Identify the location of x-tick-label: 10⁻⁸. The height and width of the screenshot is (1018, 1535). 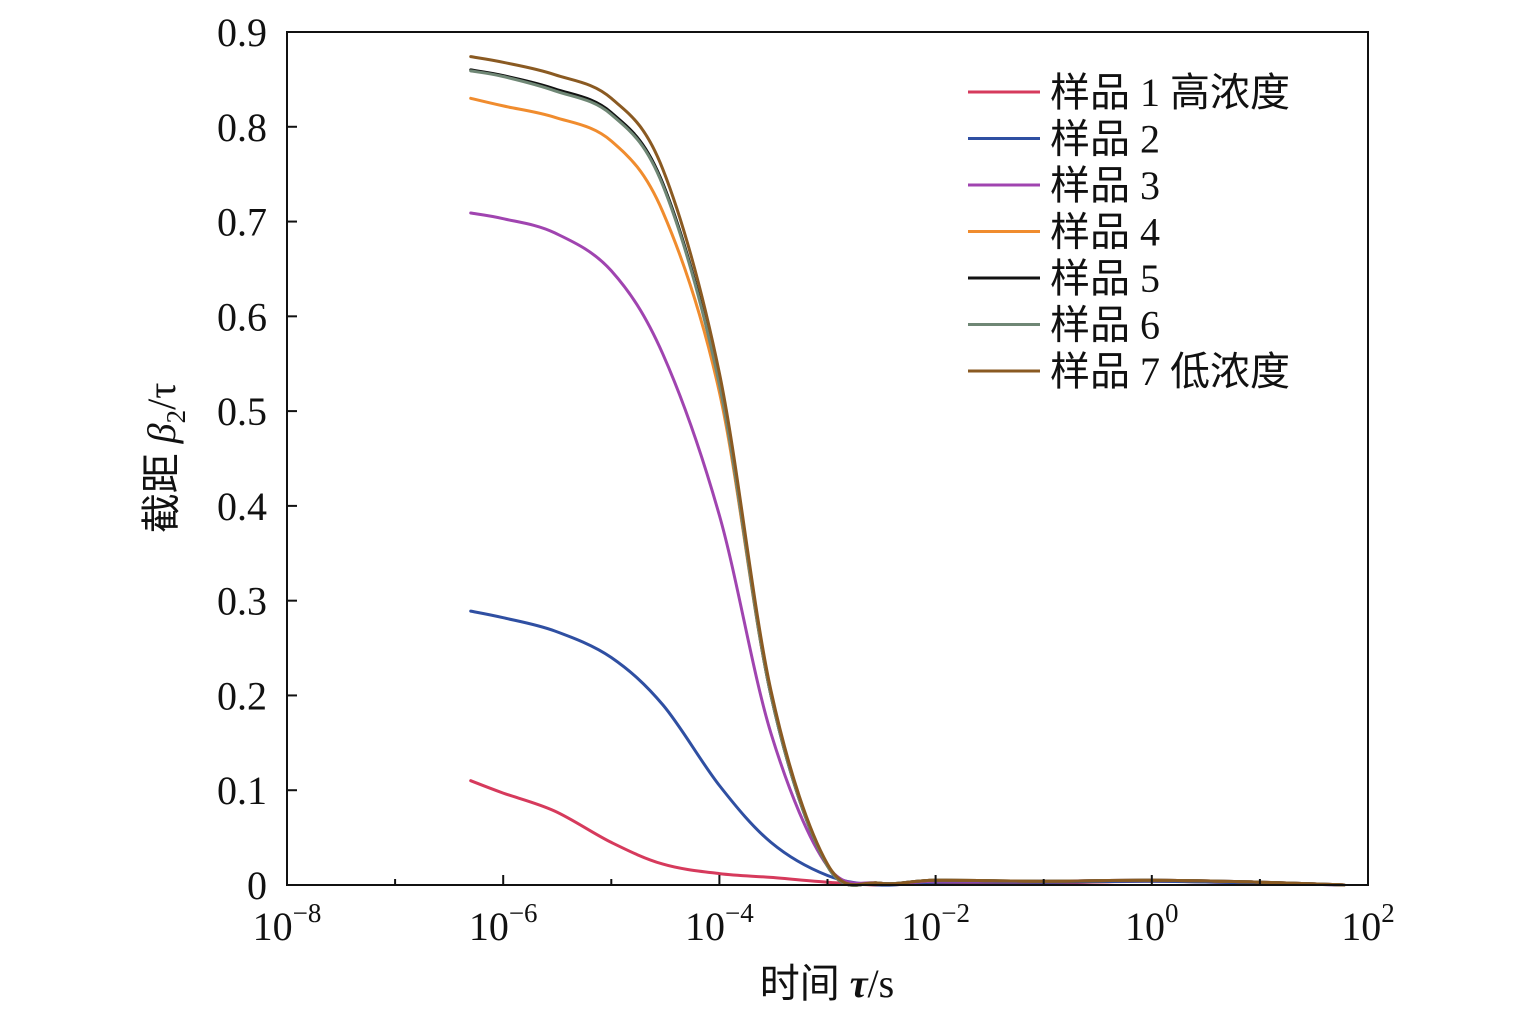
(287, 923).